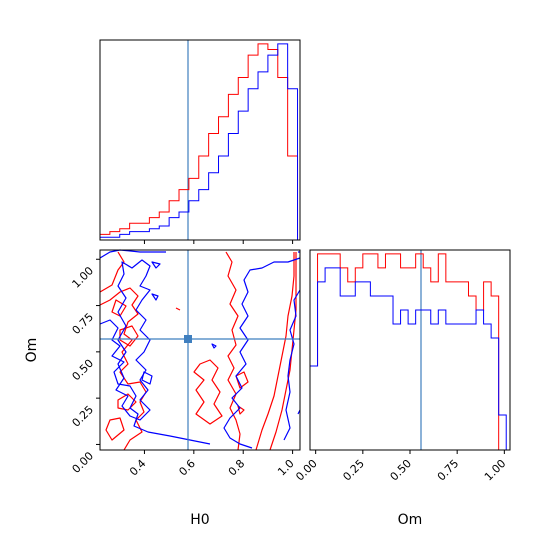 The width and height of the screenshot is (550, 550). What do you see at coordinates (410, 520) in the screenshot?
I see `x-axis-label-om: Om` at bounding box center [410, 520].